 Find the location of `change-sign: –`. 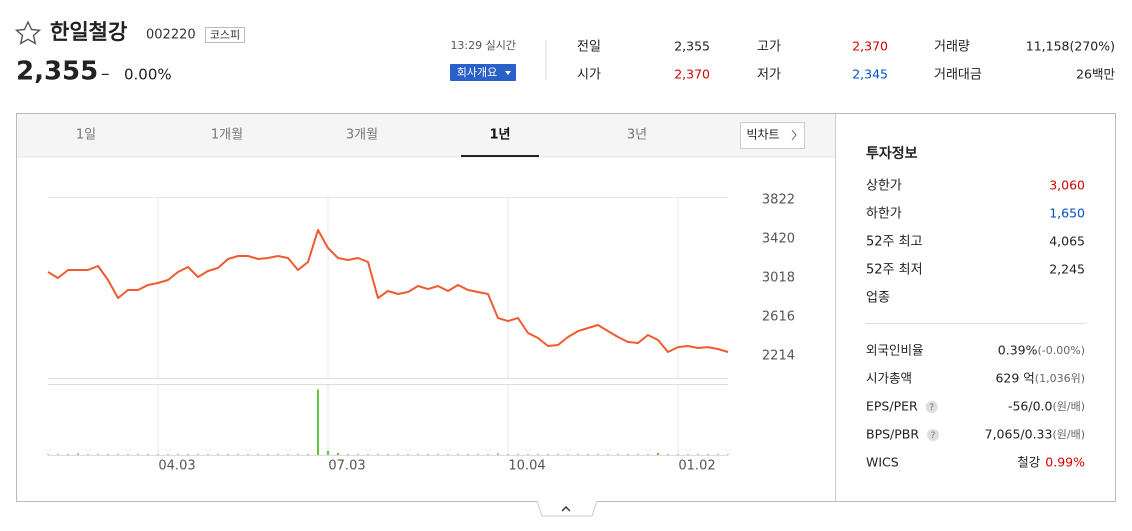

change-sign: – is located at coordinates (105, 74).